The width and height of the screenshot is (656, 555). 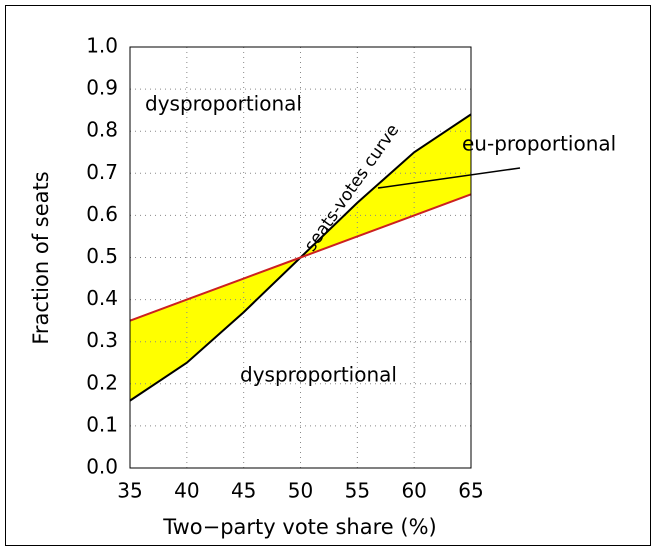 What do you see at coordinates (413, 491) in the screenshot?
I see `x-tick-label: 60` at bounding box center [413, 491].